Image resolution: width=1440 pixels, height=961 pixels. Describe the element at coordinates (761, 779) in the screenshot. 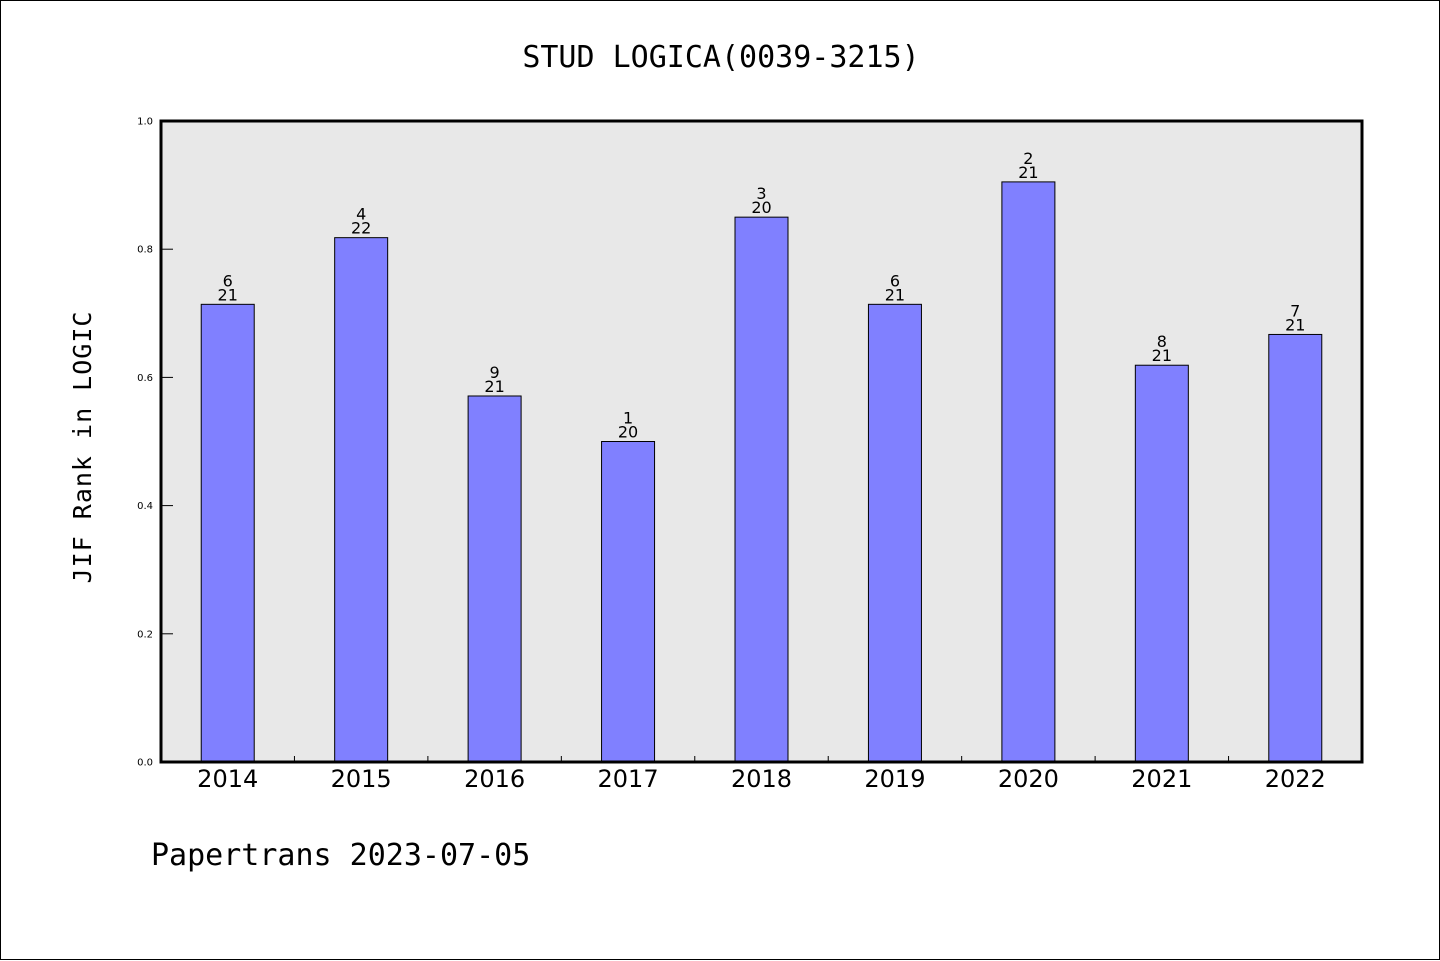

I see `x-tick-label: 2018` at that location.